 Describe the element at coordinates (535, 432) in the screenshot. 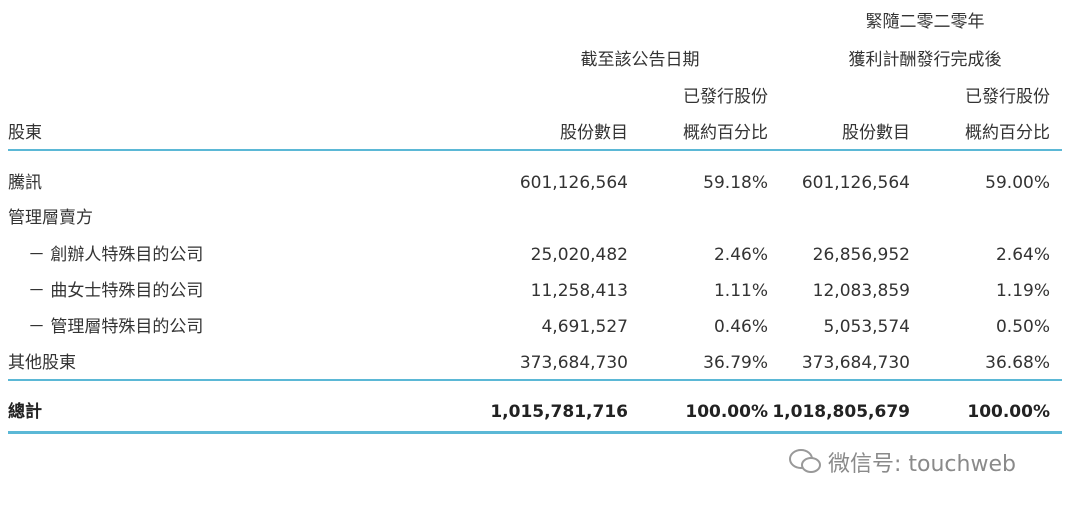

I see `total-rule` at that location.